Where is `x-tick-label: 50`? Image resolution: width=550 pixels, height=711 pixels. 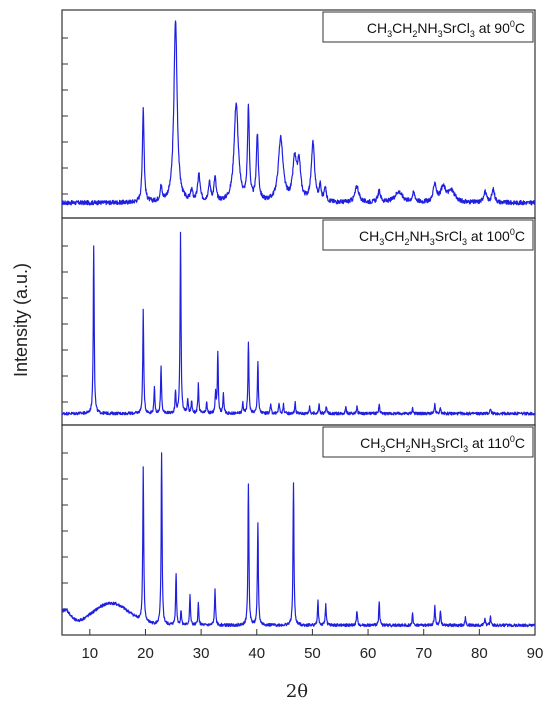
x-tick-label: 50 is located at coordinates (312, 653).